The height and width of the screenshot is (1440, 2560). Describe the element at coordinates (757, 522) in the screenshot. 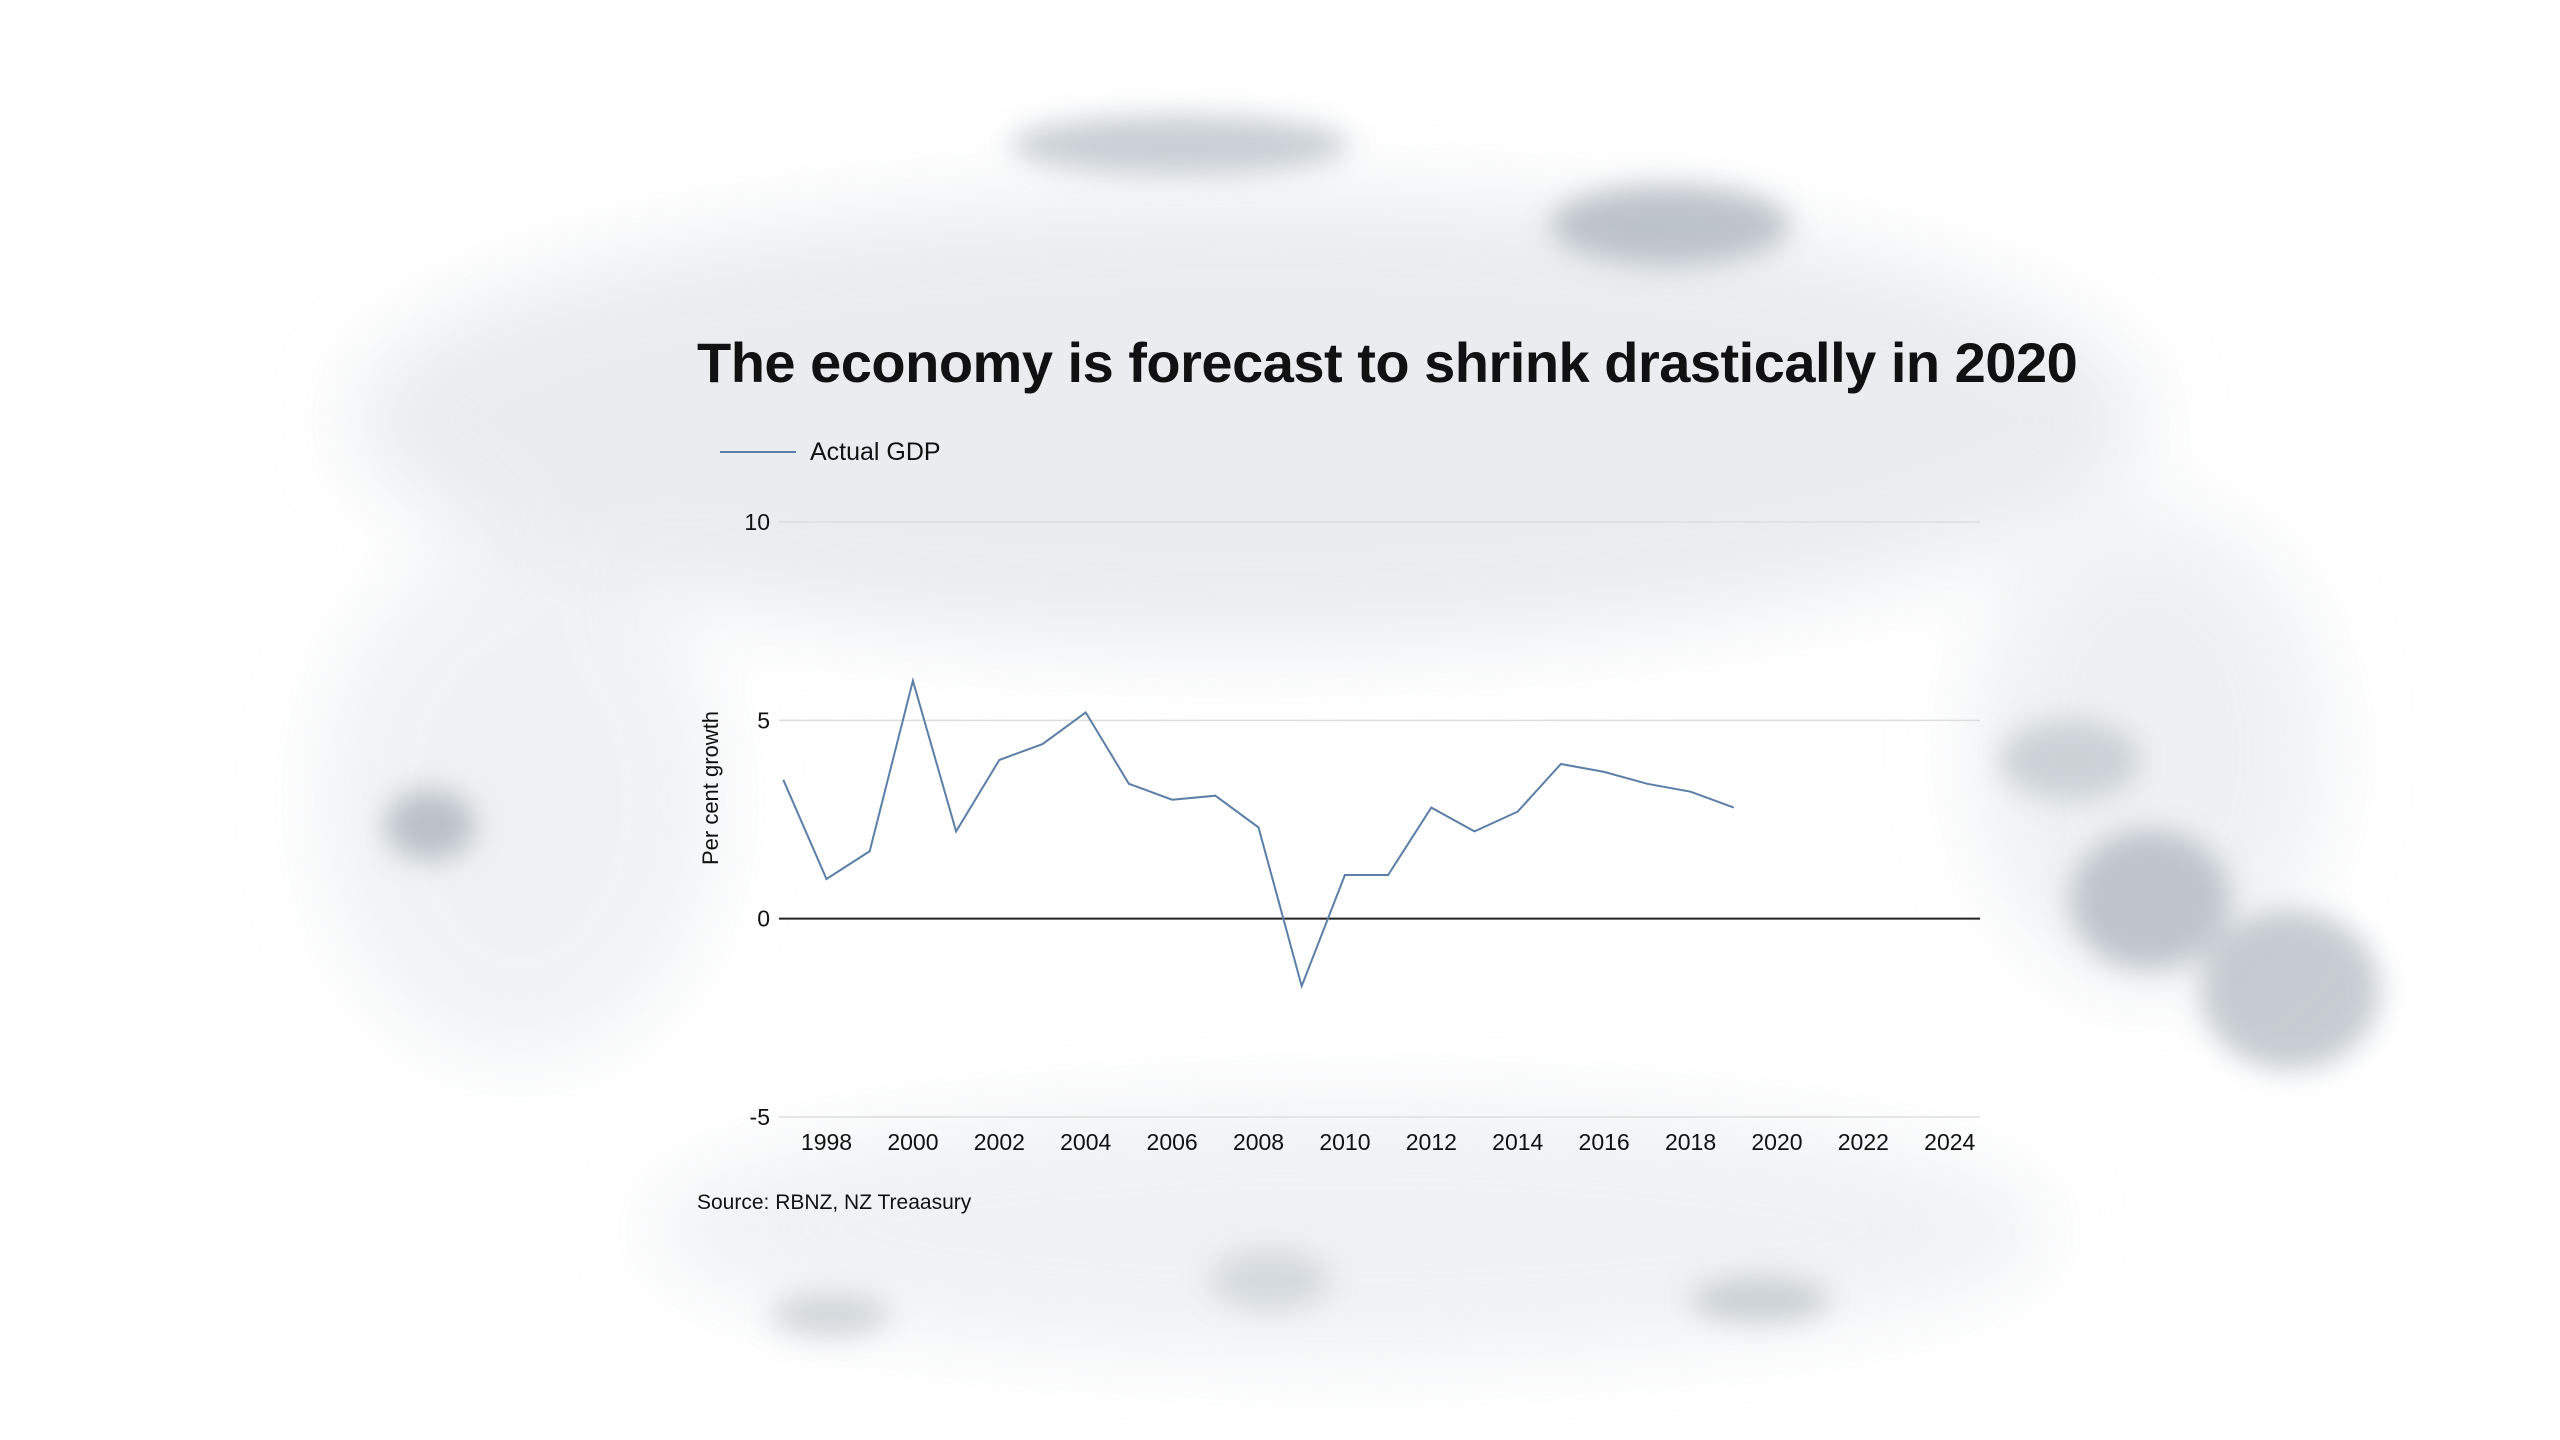

I see `y-tick-label: 10` at that location.